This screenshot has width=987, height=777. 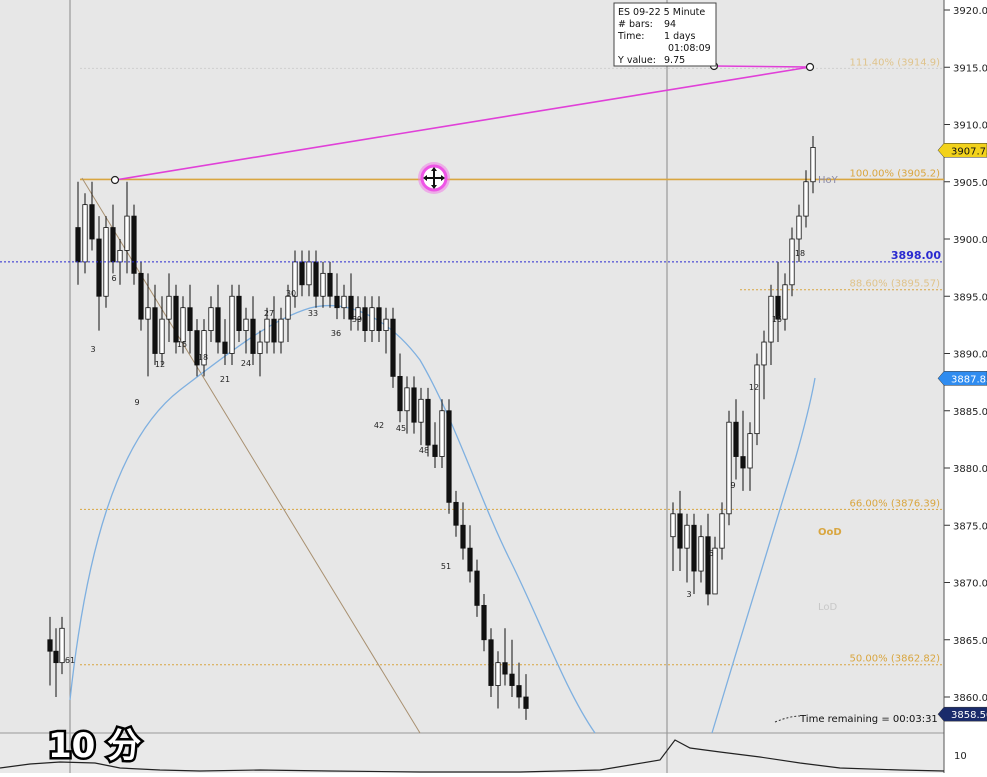 What do you see at coordinates (680, 36) in the screenshot?
I see `measure-time-days: 1 days` at bounding box center [680, 36].